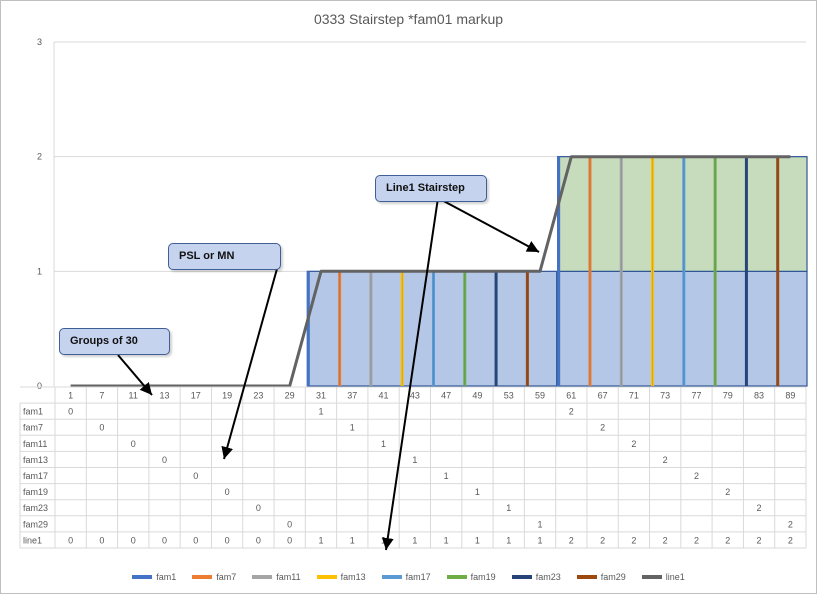  Describe the element at coordinates (633, 444) in the screenshot. I see `data-label-fam11-71: 2` at that location.